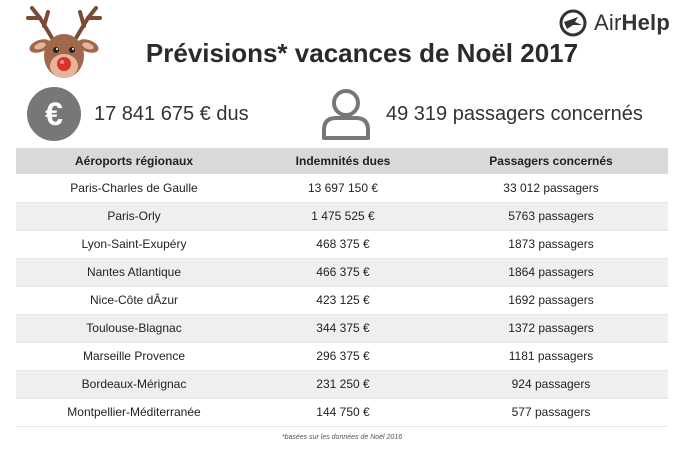 The height and width of the screenshot is (450, 684). I want to click on compensation-cell: 344 375 €, so click(343, 328).